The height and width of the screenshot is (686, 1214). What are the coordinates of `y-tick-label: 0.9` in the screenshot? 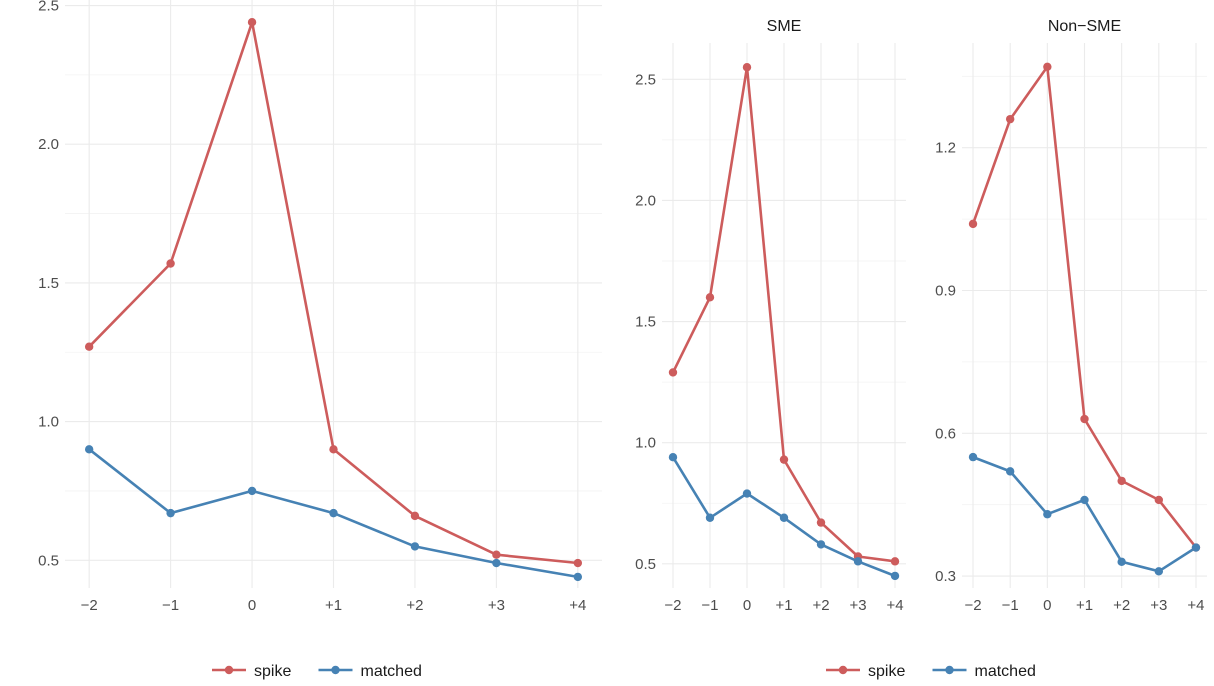 It's located at (945, 291).